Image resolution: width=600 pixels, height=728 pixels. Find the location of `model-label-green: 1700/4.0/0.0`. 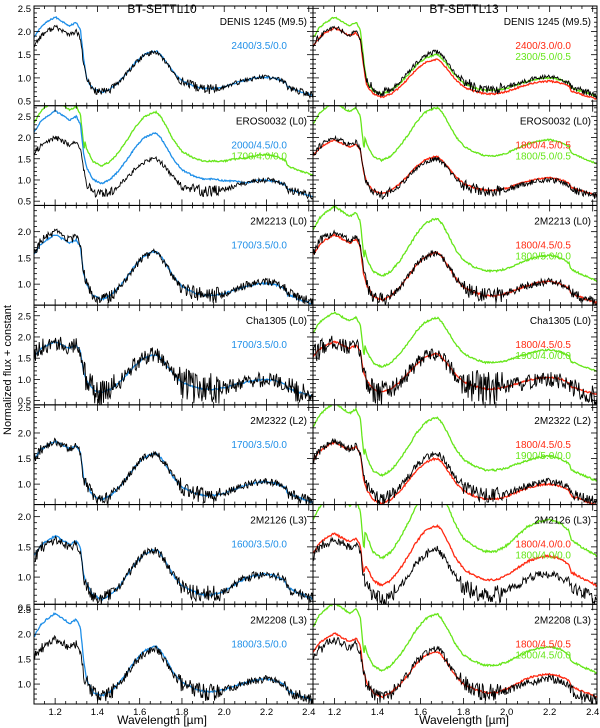

model-label-green: 1700/4.0/0.0 is located at coordinates (259, 157).